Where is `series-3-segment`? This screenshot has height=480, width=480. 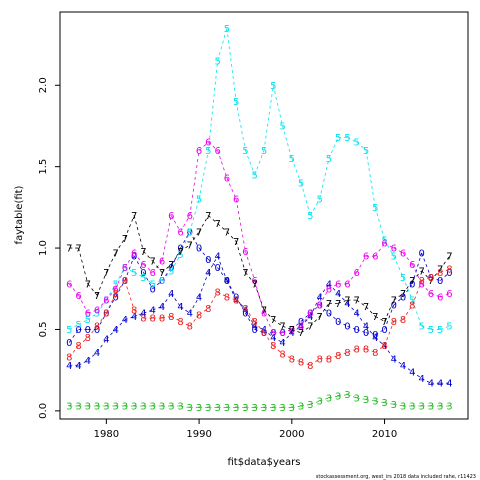
series-3-segment is located at coordinates (398, 405).